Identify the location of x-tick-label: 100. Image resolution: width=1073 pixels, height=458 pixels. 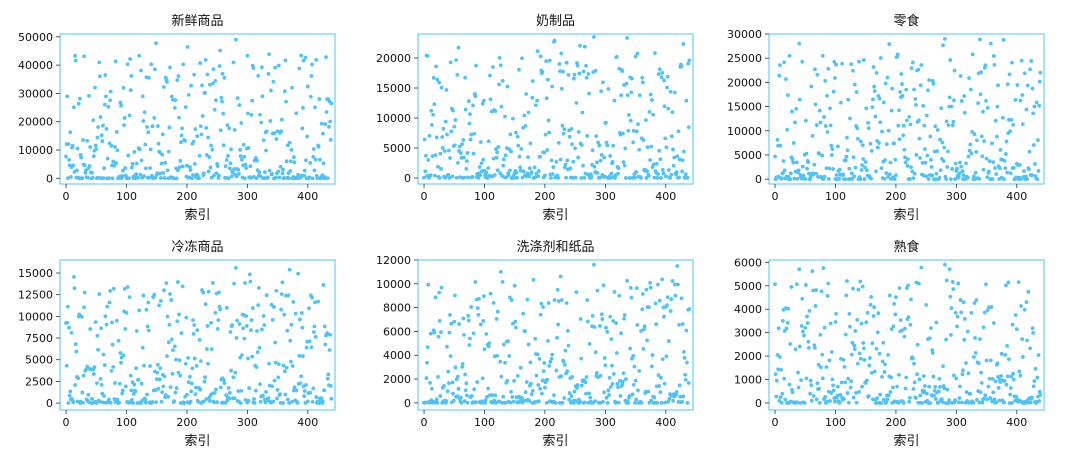
(126, 422).